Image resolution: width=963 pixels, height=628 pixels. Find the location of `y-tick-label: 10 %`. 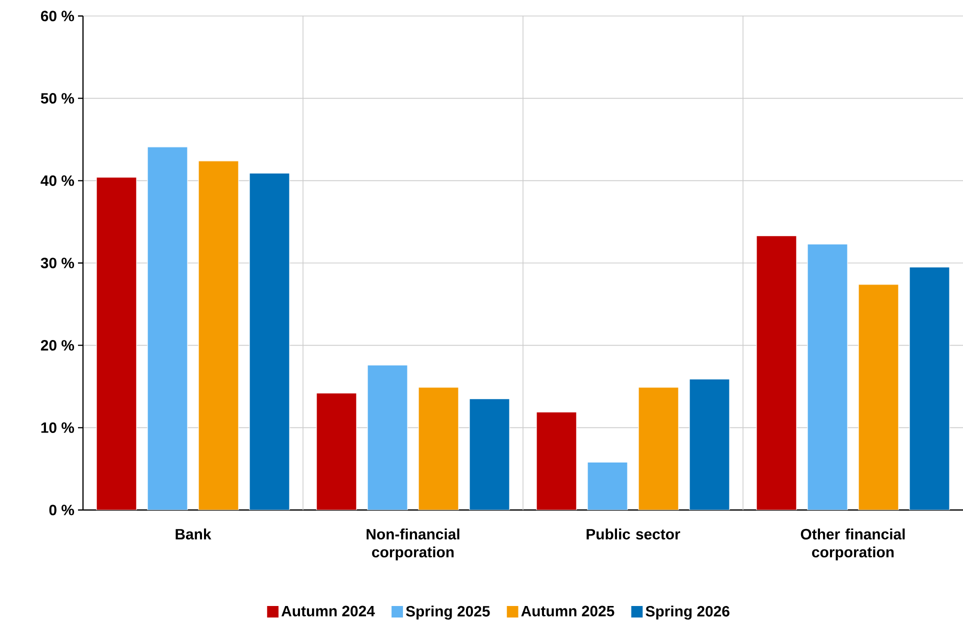

y-tick-label: 10 % is located at coordinates (57, 427).